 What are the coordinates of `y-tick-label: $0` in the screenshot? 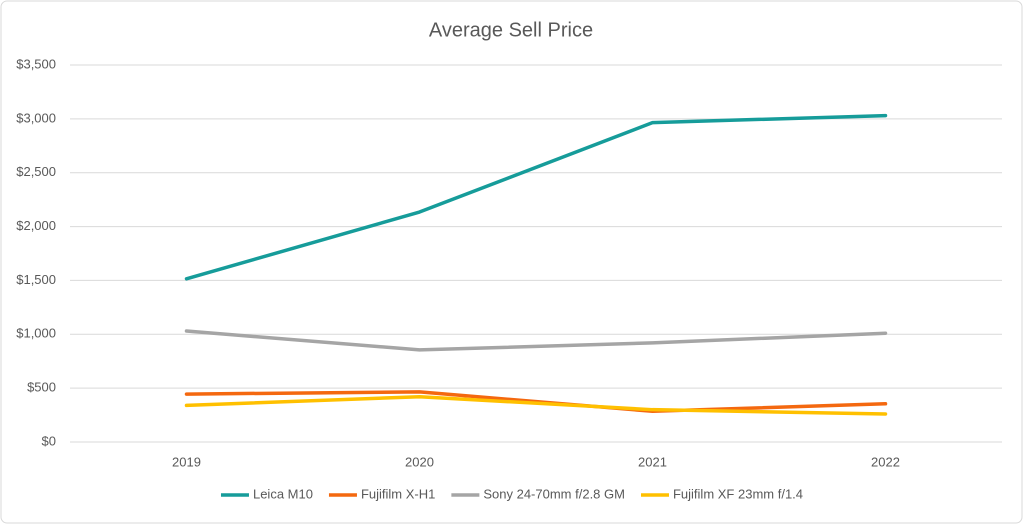 It's located at (49, 440).